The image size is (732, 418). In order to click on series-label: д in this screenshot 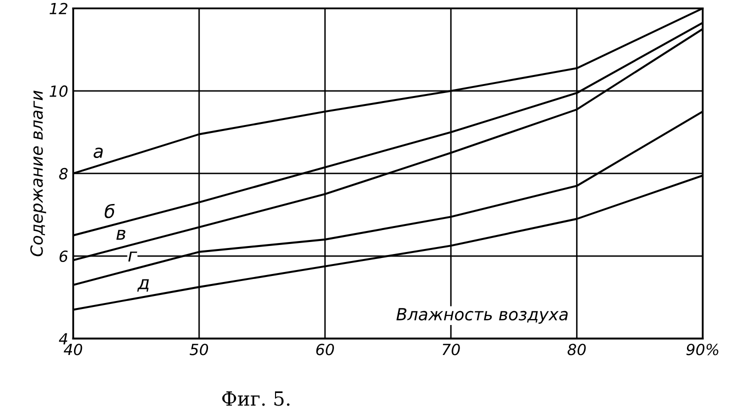, I will do `click(143, 285)`.